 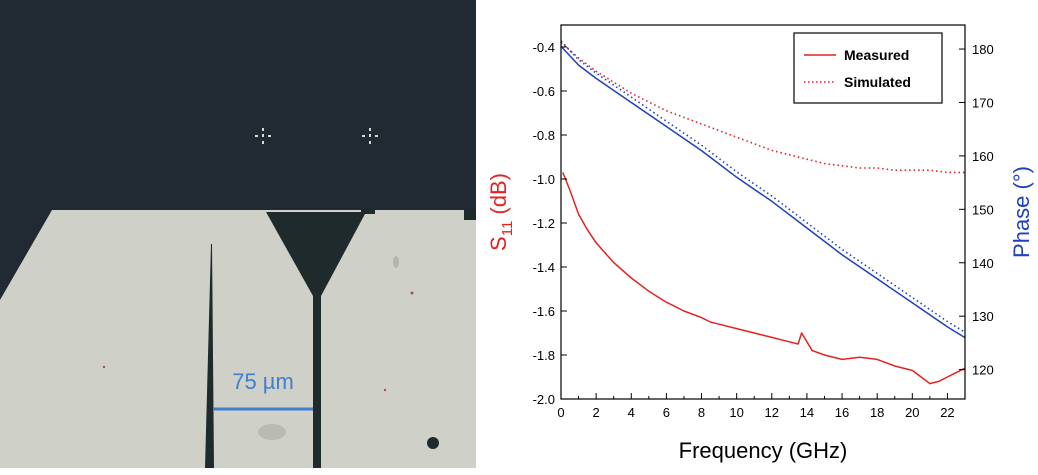 What do you see at coordinates (544, 399) in the screenshot?
I see `left-tick-label: -2.0` at bounding box center [544, 399].